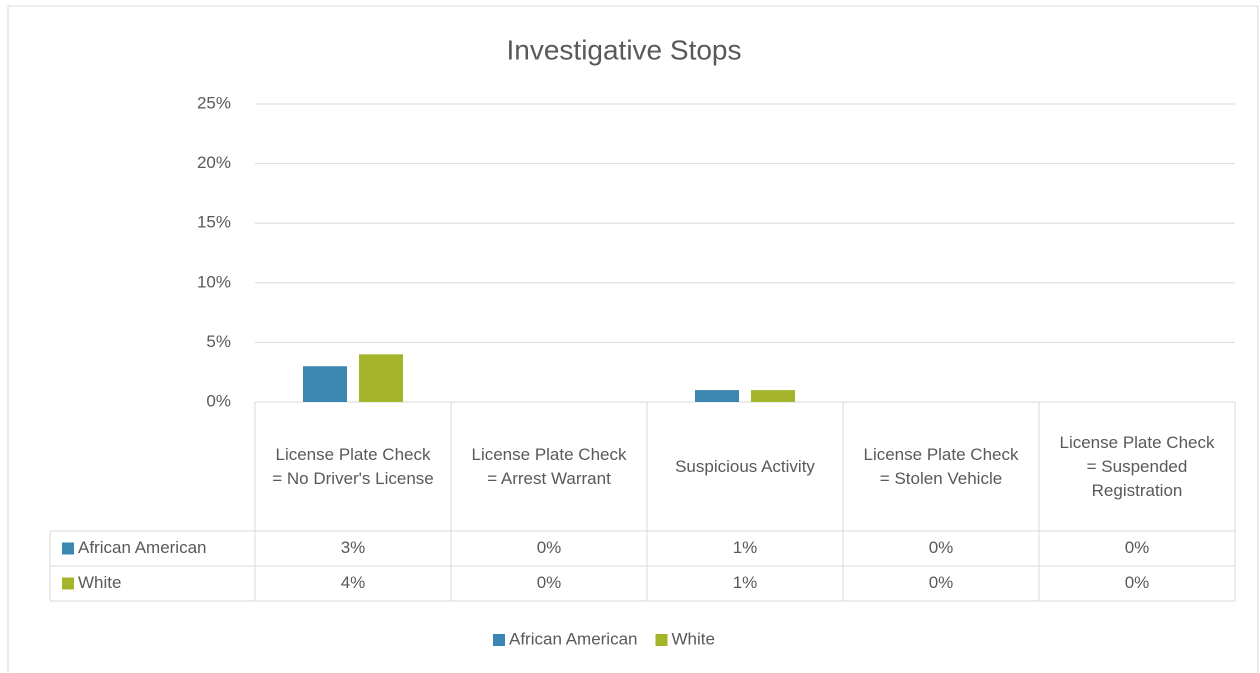 Image resolution: width=1260 pixels, height=673 pixels. What do you see at coordinates (353, 547) in the screenshot?
I see `table-value: 3%` at bounding box center [353, 547].